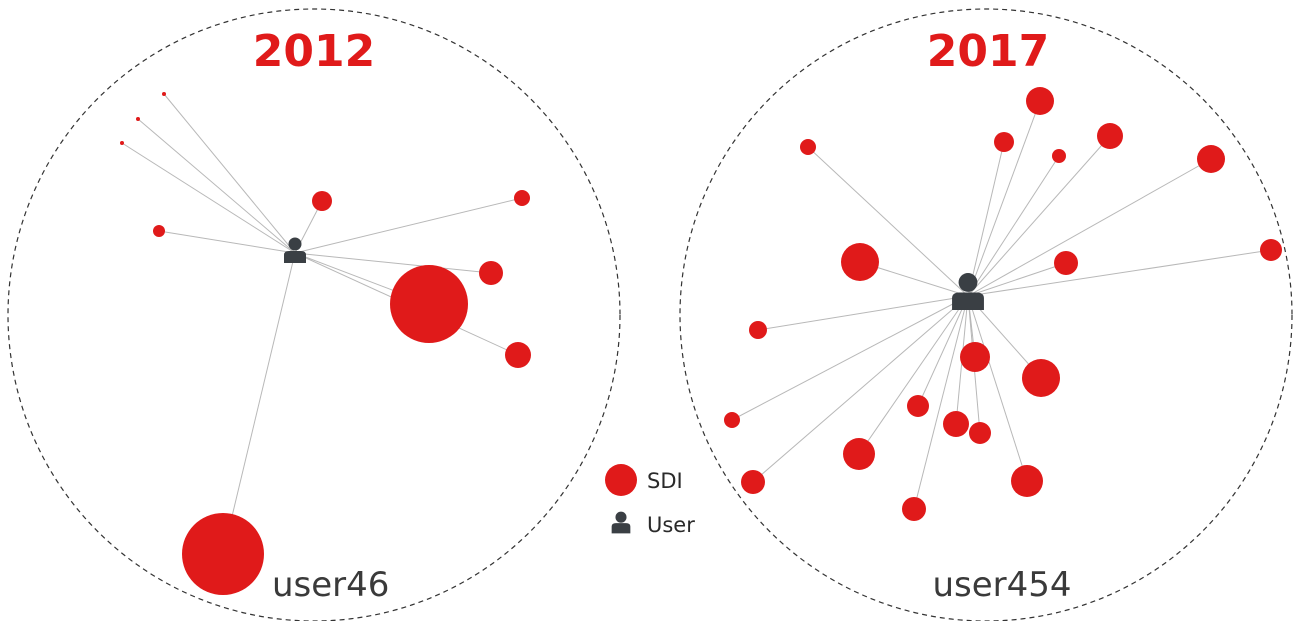 This screenshot has height=621, width=1298. Describe the element at coordinates (988, 51) in the screenshot. I see `year-label: 2017` at that location.